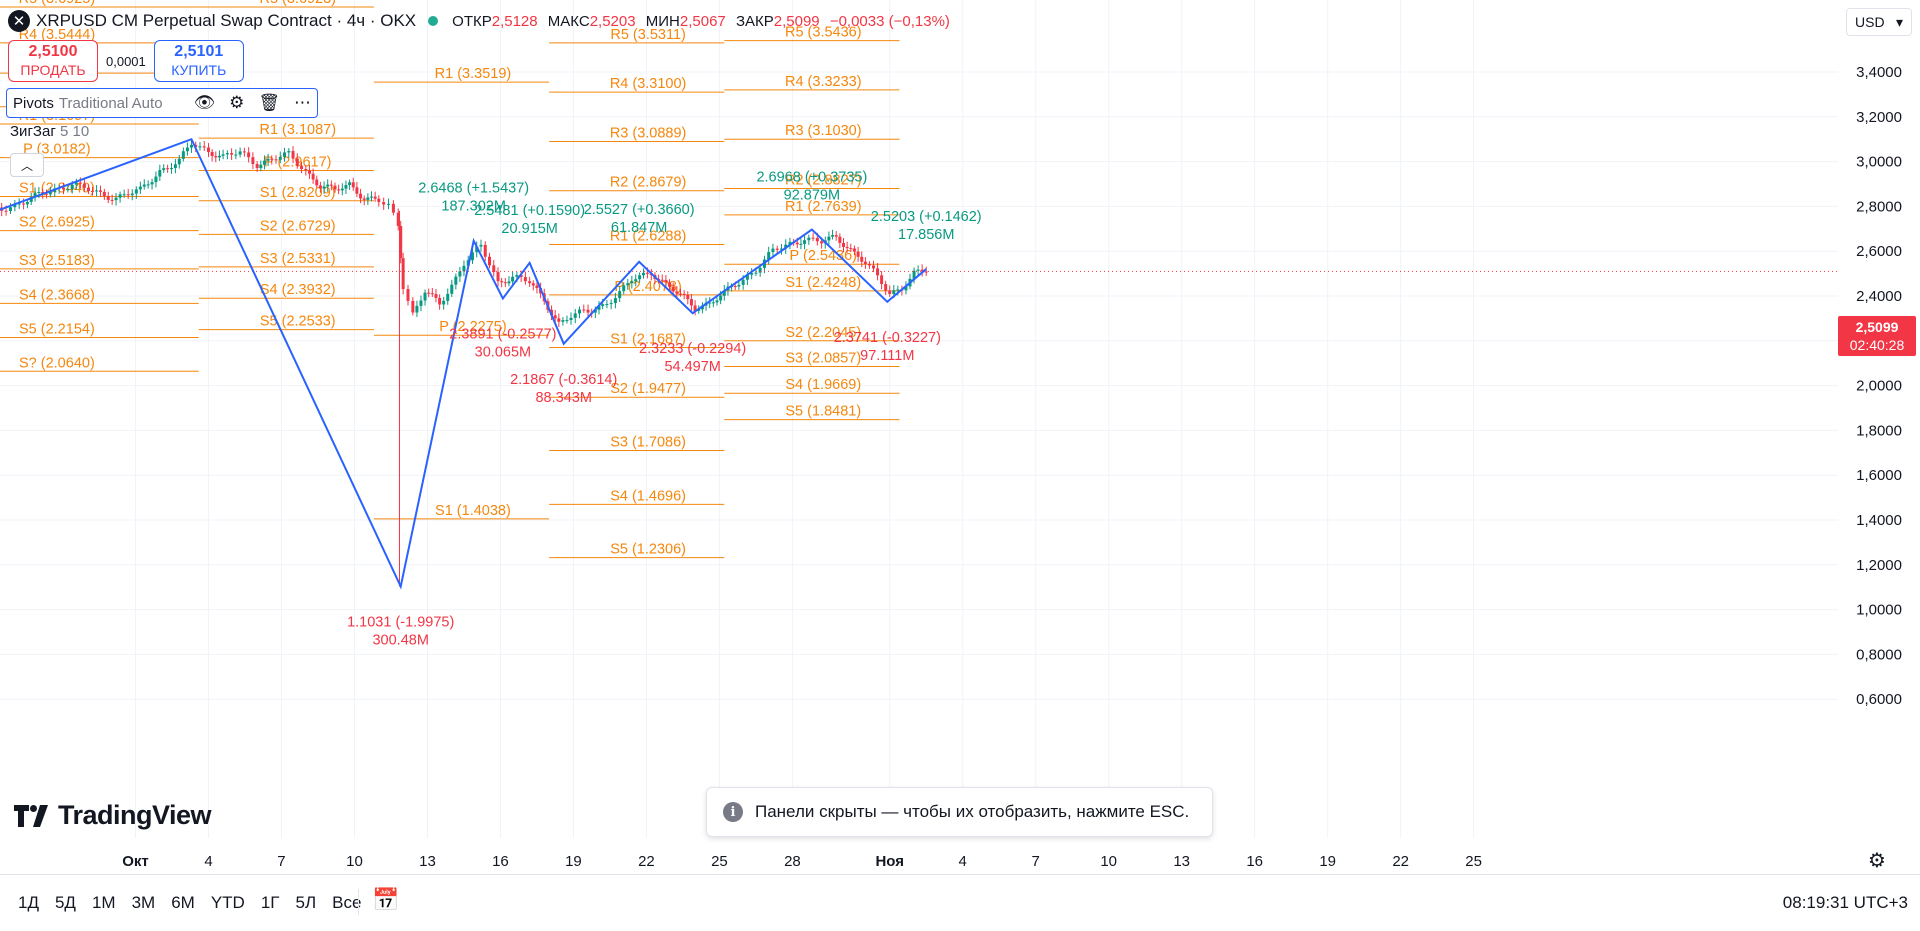 The image size is (1920, 931). What do you see at coordinates (270, 902) in the screenshot?
I see `range-1y: 1Г` at bounding box center [270, 902].